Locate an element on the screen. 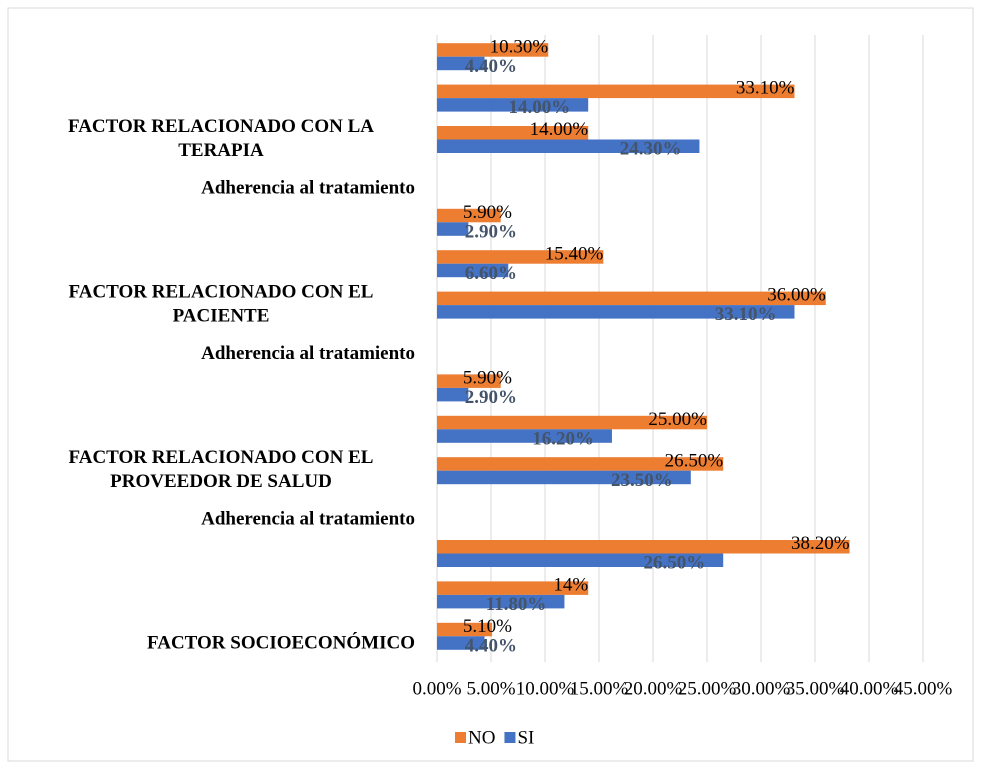 The height and width of the screenshot is (769, 981). x-tick-label: 40.00% is located at coordinates (869, 688).